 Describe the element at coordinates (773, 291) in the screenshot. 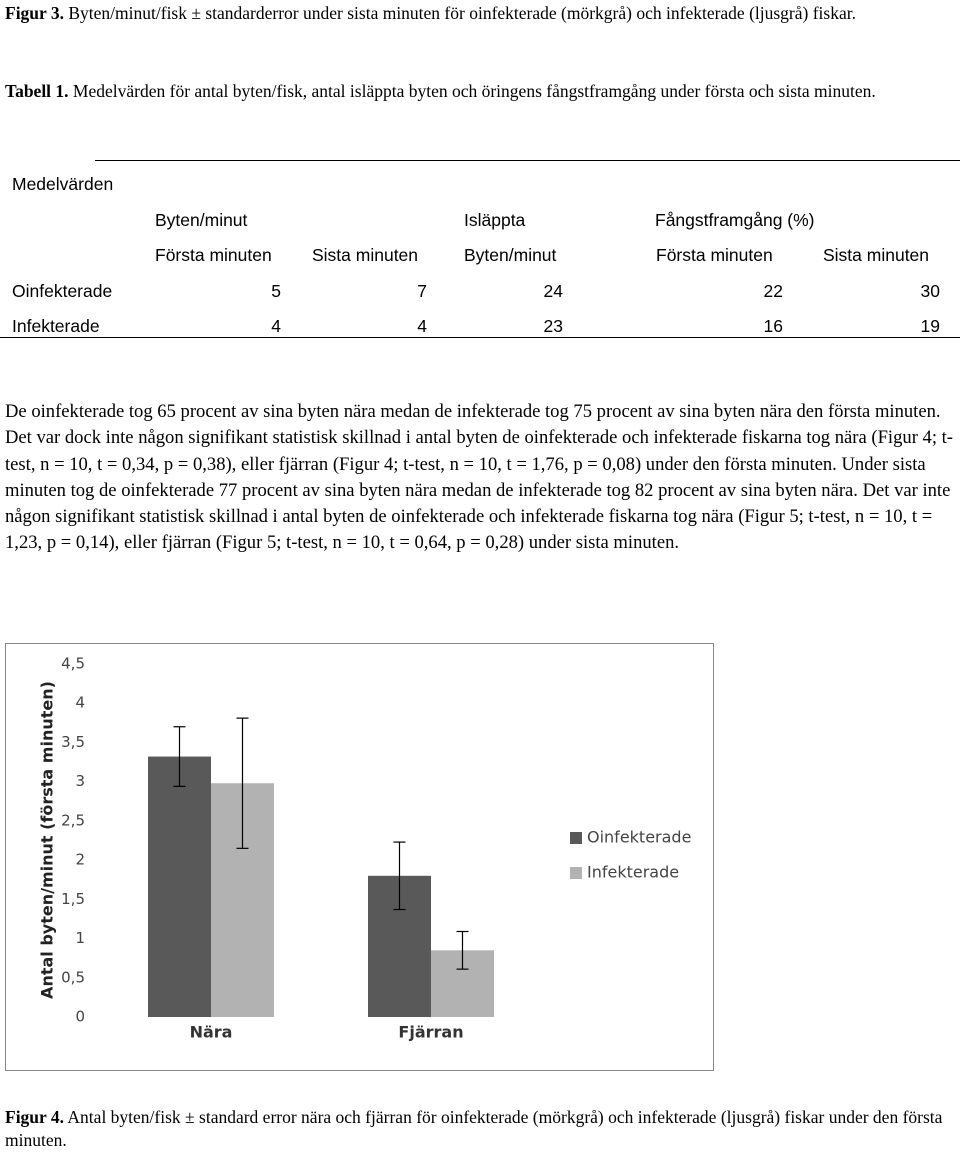

I see `table-cell: 22` at that location.